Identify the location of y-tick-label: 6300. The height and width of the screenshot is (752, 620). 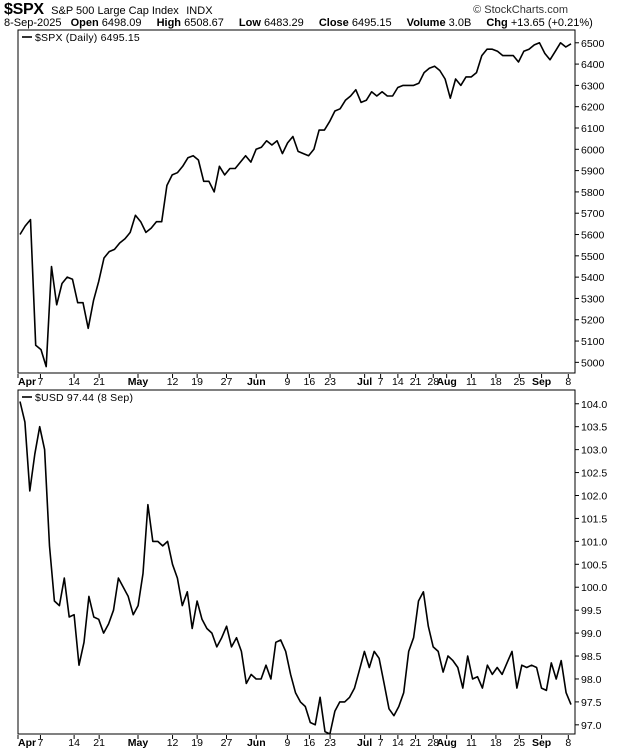
(593, 86).